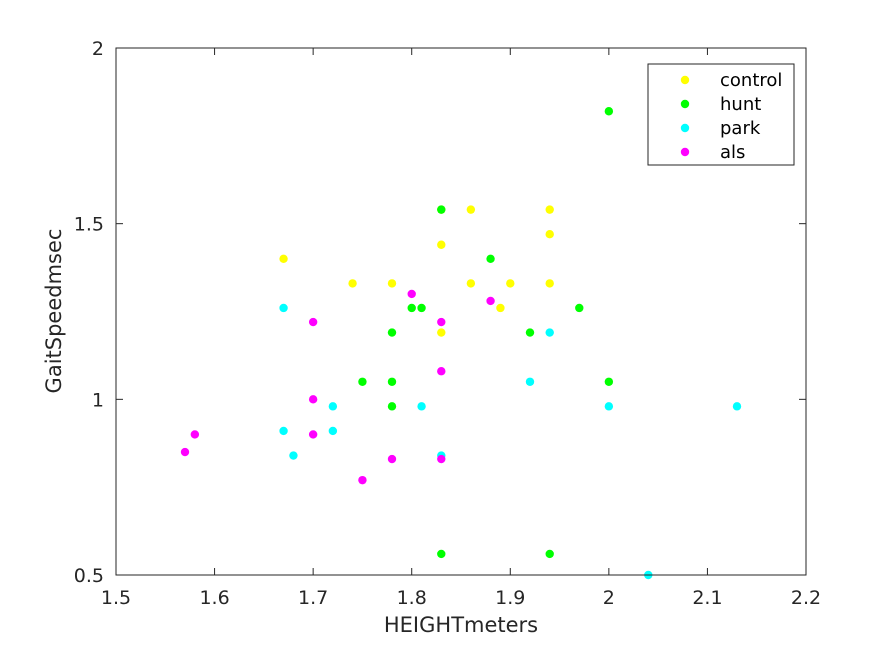  I want to click on legend-marker-control, so click(685, 80).